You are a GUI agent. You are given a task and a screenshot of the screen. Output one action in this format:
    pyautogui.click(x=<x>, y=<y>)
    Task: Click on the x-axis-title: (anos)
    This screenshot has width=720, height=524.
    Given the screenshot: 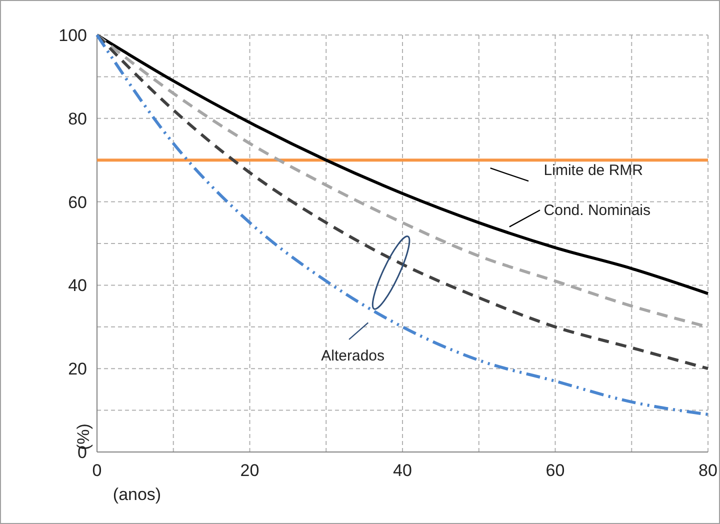 What is the action you would take?
    pyautogui.click(x=137, y=494)
    